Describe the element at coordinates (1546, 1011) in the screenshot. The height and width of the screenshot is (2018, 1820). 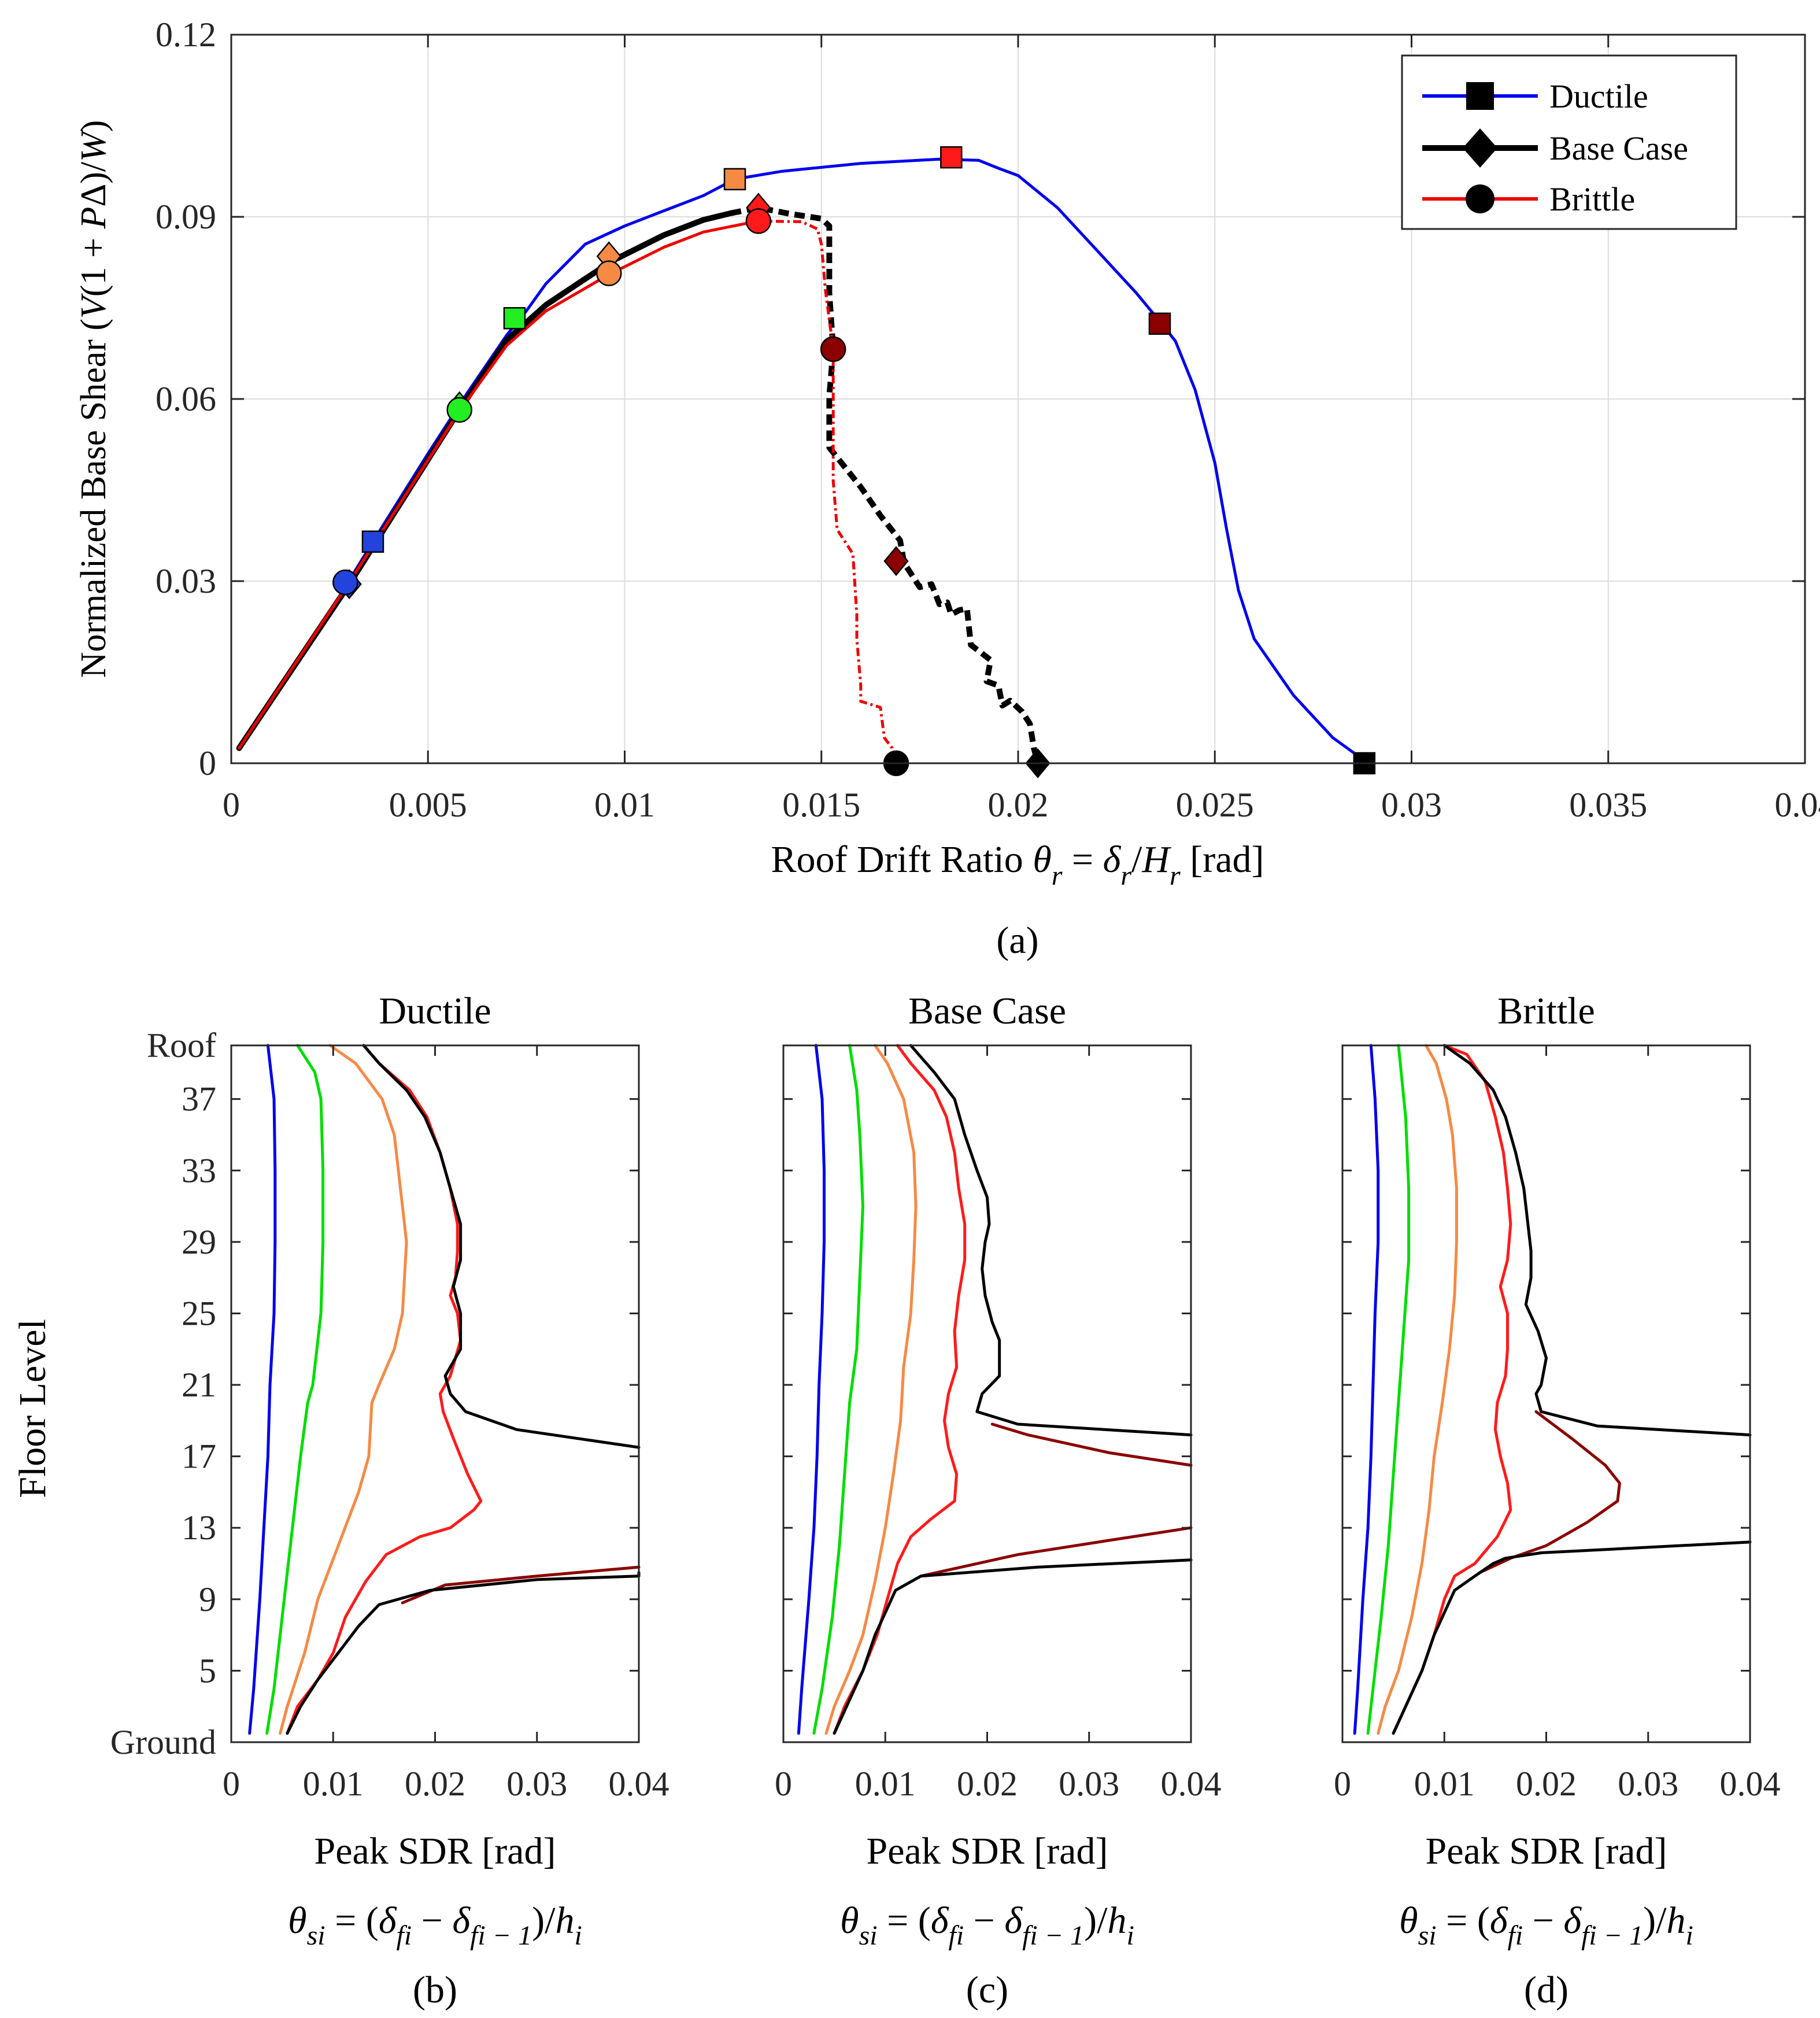
I see `panel-title: Brittle` at that location.